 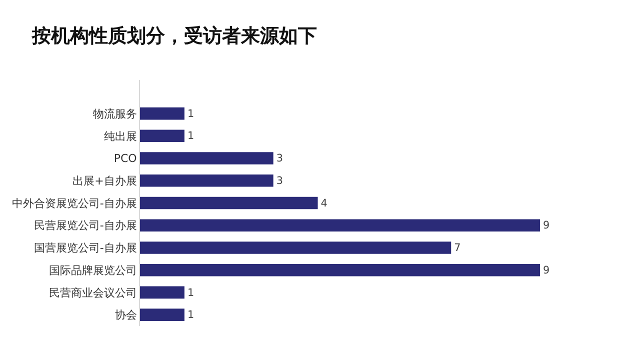 What do you see at coordinates (114, 113) in the screenshot?
I see `y-tick-label: 物流服务` at bounding box center [114, 113].